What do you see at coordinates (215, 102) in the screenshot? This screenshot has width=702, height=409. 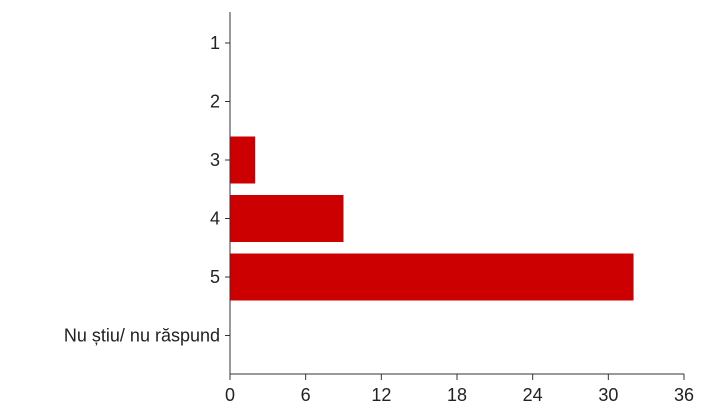 I see `category-label: 2` at bounding box center [215, 102].